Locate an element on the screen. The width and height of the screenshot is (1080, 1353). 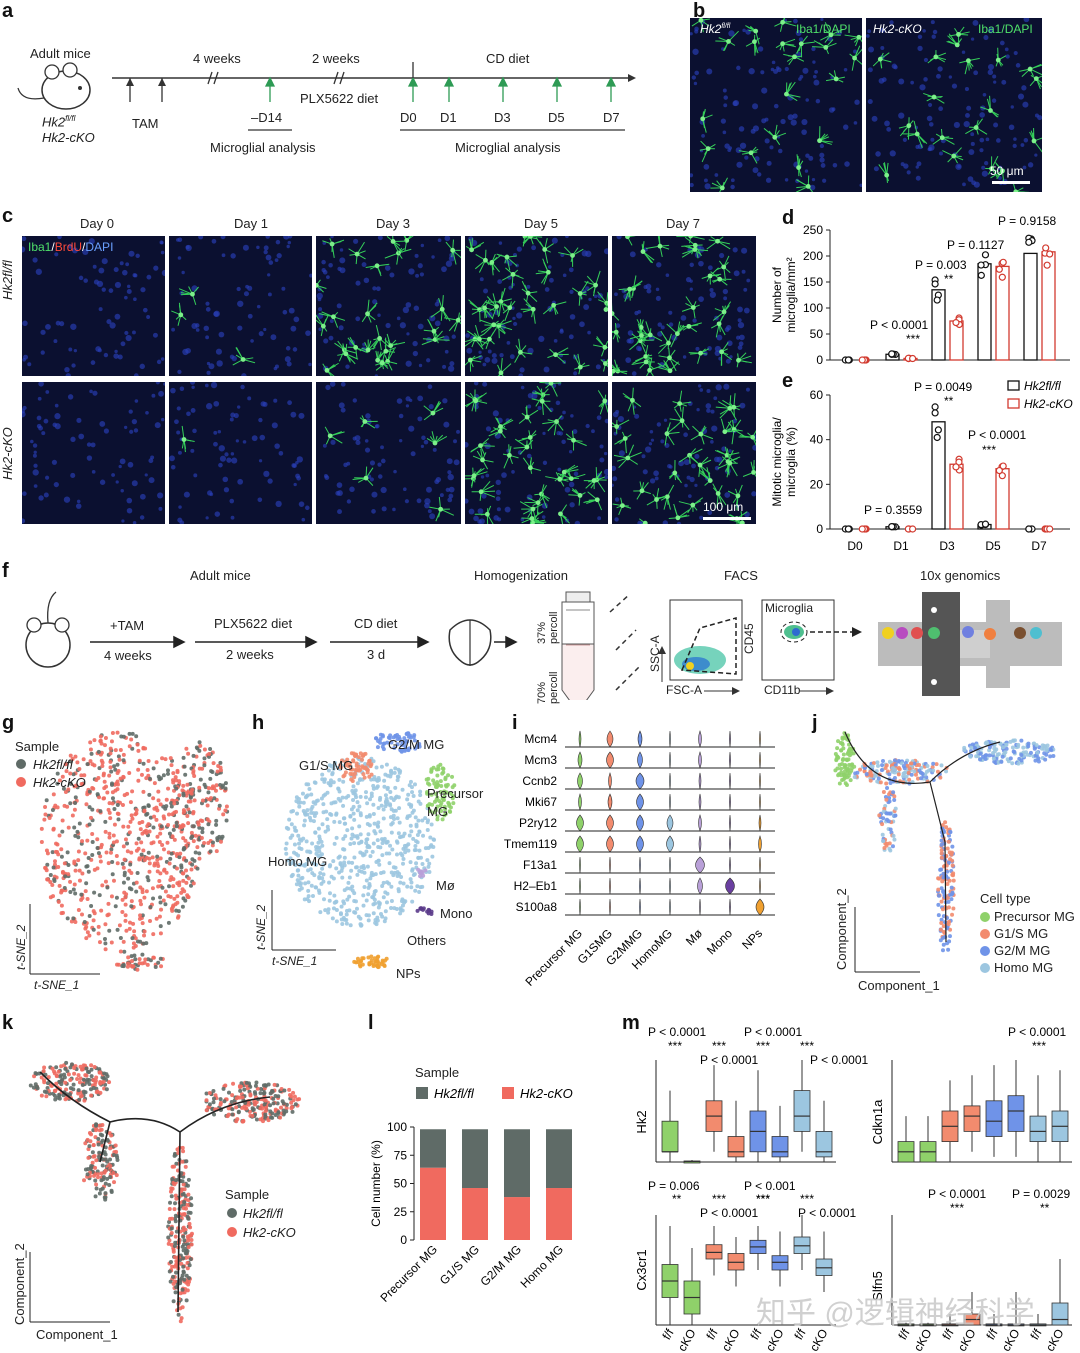
c-day-7: Day 7 is located at coordinates (683, 223).